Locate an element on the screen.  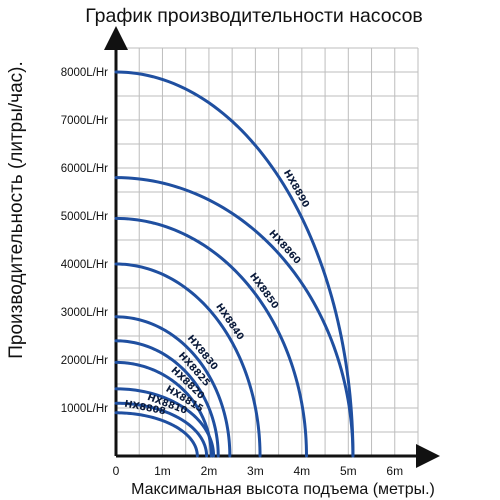
y-tick-label: 8000L/Hr is located at coordinates (84, 73).